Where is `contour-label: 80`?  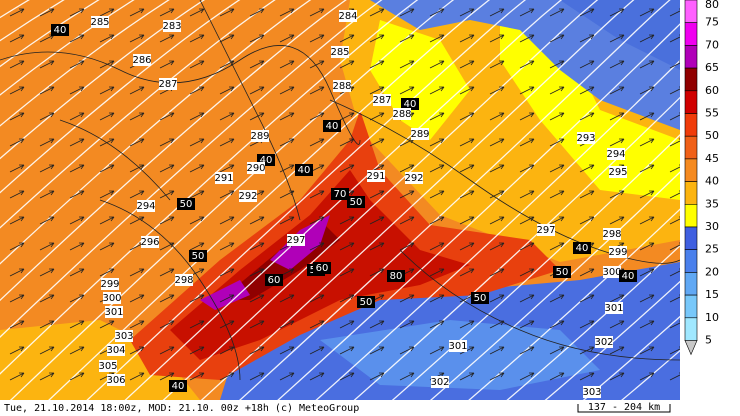
contour-label: 80 is located at coordinates (396, 276).